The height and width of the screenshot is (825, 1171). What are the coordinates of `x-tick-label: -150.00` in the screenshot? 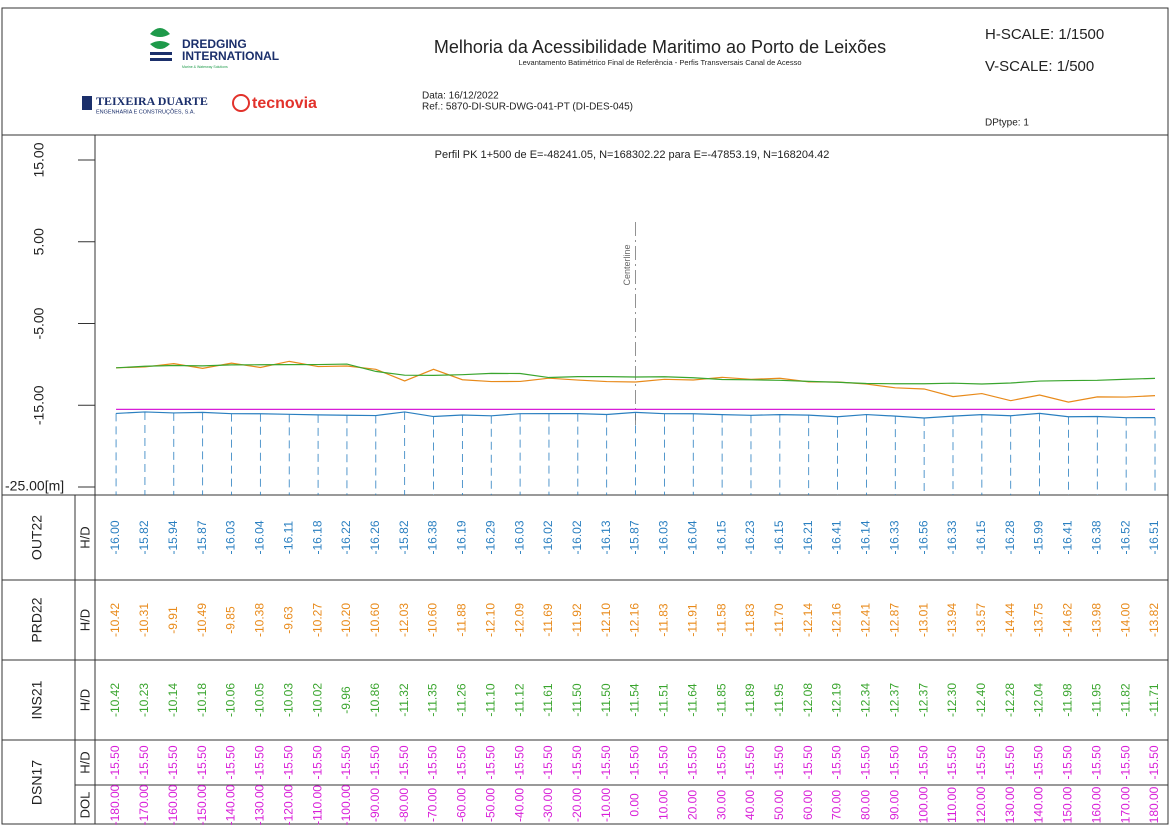 It's located at (202, 804).